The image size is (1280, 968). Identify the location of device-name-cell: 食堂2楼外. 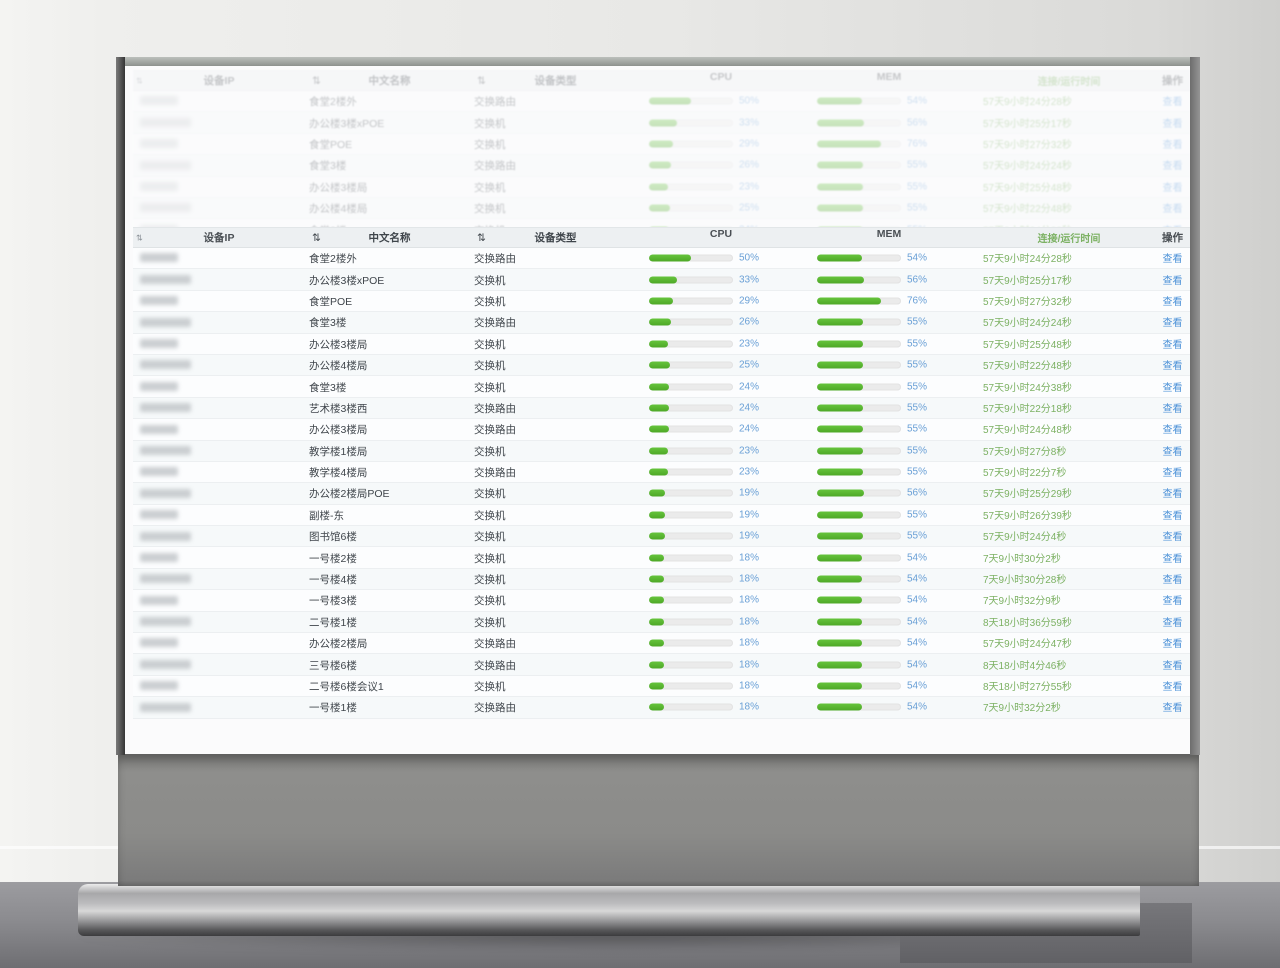
(333, 259).